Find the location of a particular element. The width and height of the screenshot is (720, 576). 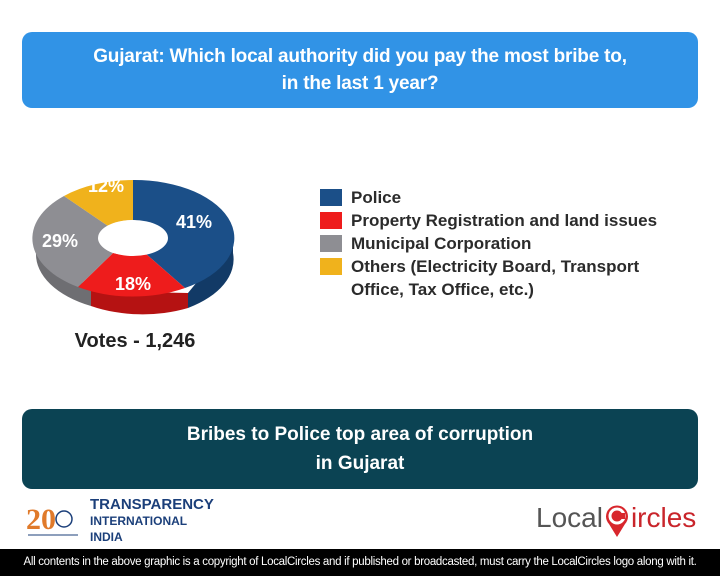

legend-label: Municipal Corporation is located at coordinates (441, 243).